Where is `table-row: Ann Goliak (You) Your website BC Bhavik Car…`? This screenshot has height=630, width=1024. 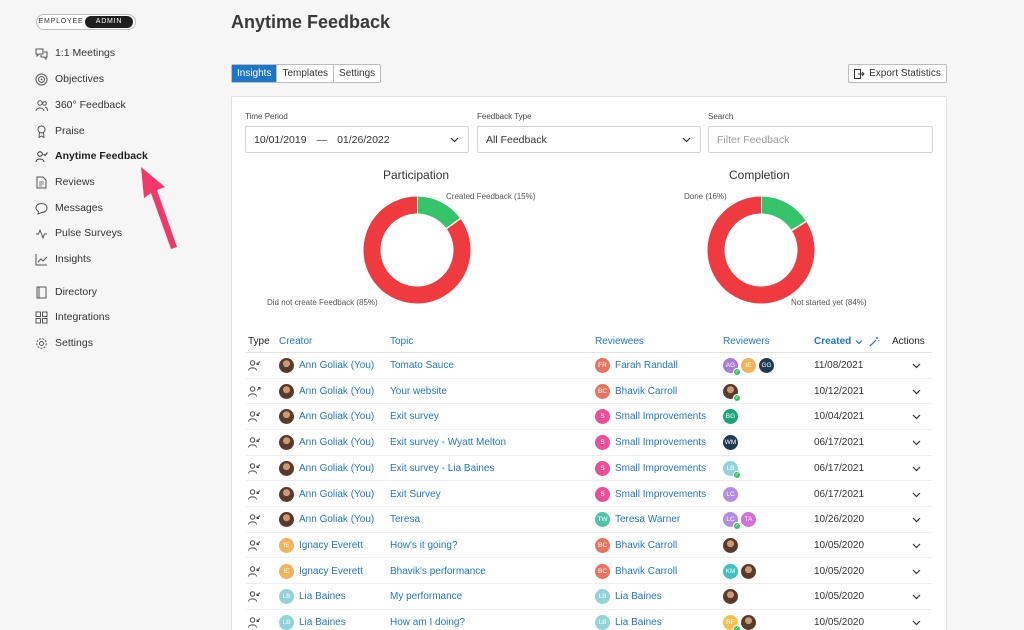 table-row: Ann Goliak (You) Your website BC Bhavik Car… is located at coordinates (589, 392).